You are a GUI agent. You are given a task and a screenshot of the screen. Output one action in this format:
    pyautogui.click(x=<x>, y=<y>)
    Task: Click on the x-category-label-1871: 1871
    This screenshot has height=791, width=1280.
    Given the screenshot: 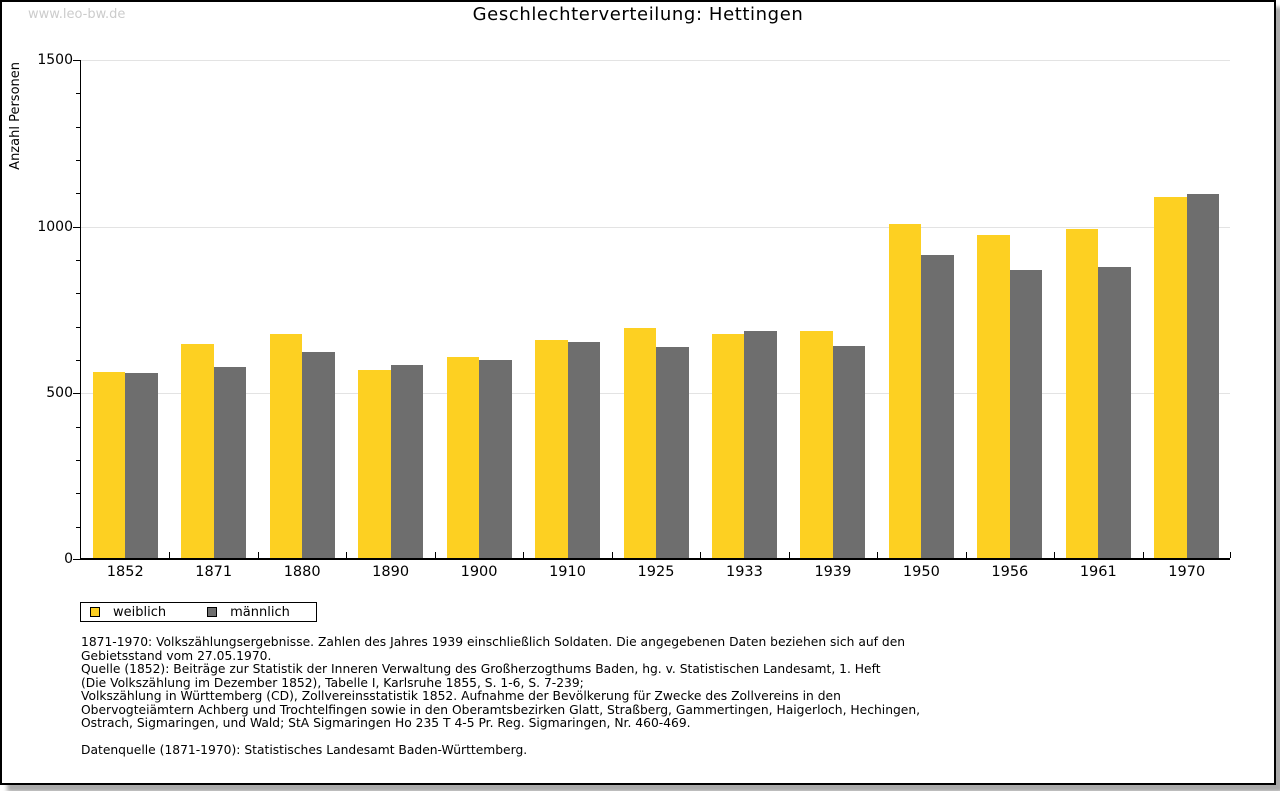 What is the action you would take?
    pyautogui.click(x=214, y=572)
    